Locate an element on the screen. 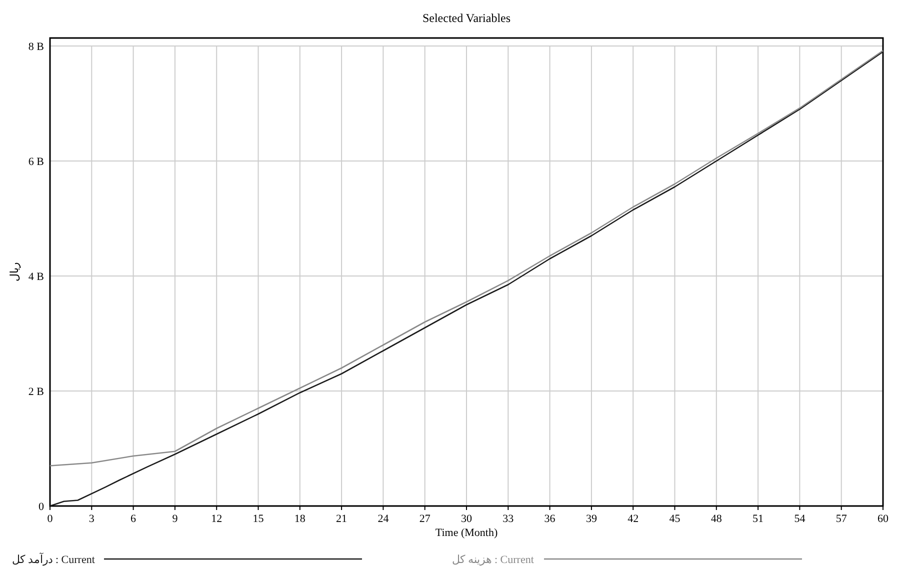 The width and height of the screenshot is (903, 579). text: درآمد کل : Current is located at coordinates (53, 559).